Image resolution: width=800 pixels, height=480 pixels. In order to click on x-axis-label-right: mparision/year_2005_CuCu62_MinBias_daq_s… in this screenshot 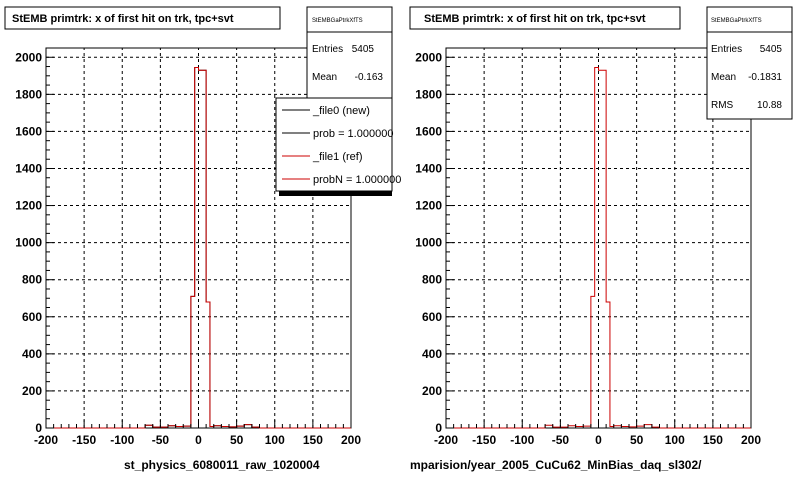, I will do `click(556, 465)`.